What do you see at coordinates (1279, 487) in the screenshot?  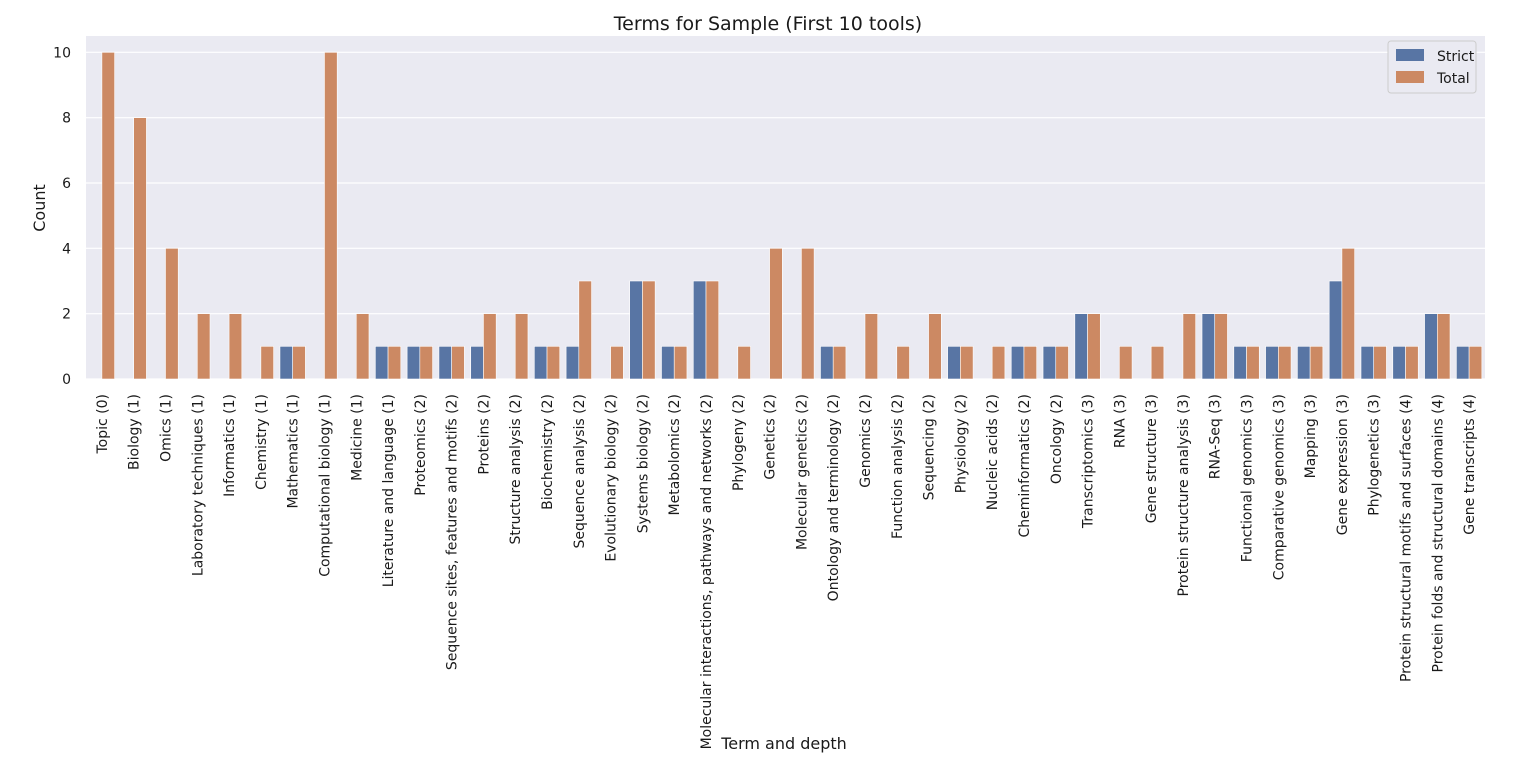 I see `x-tick-label: Comparative genomics (3)` at bounding box center [1279, 487].